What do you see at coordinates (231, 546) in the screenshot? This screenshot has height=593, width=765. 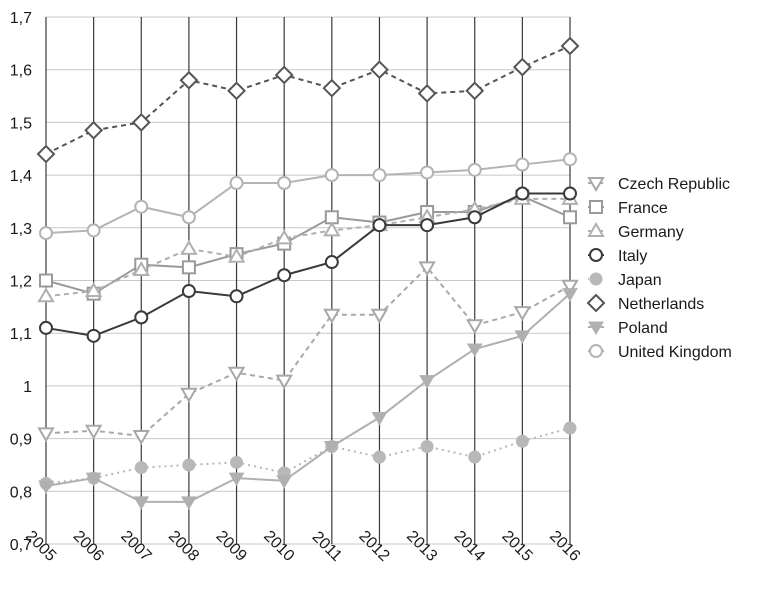 I see `x-tick-label: 2009` at bounding box center [231, 546].